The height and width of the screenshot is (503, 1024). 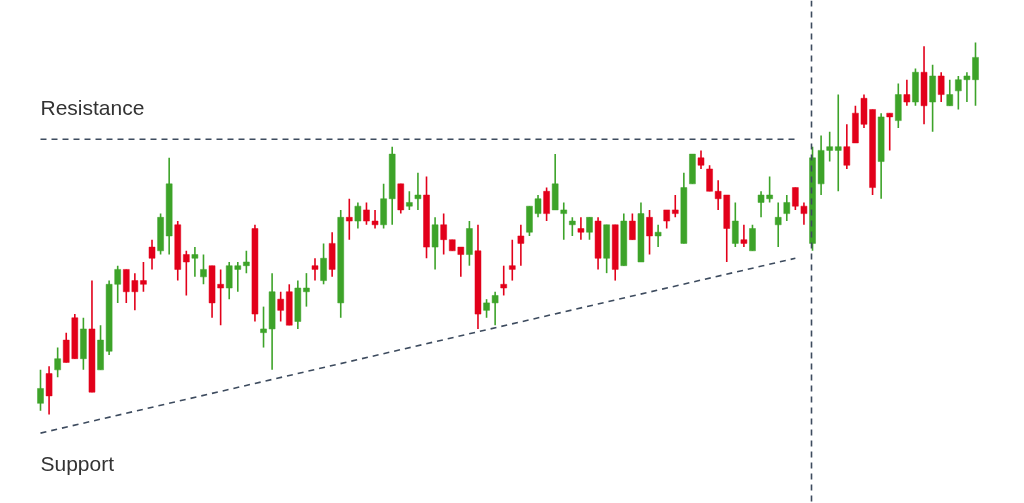 I want to click on text: Support, so click(x=77, y=463).